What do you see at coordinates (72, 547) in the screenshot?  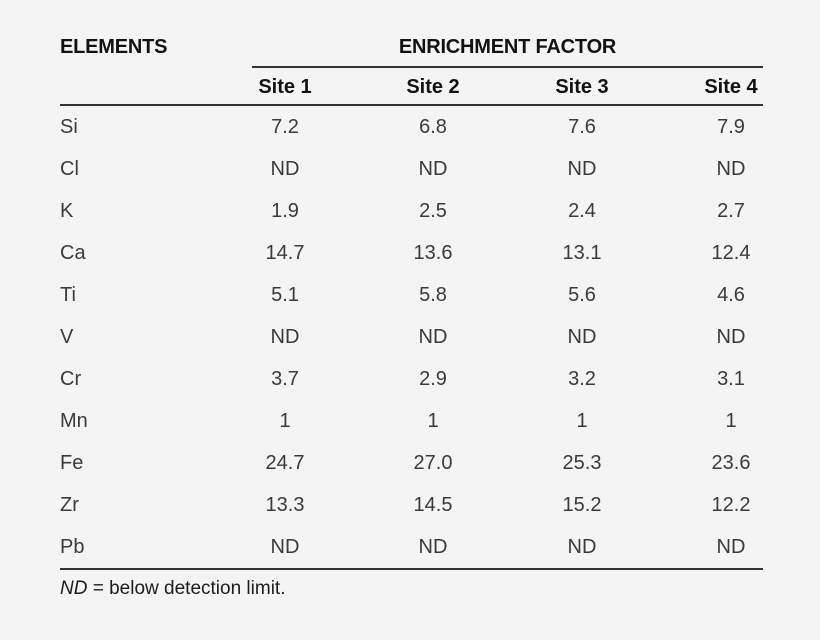 I see `element-label: Pb` at bounding box center [72, 547].